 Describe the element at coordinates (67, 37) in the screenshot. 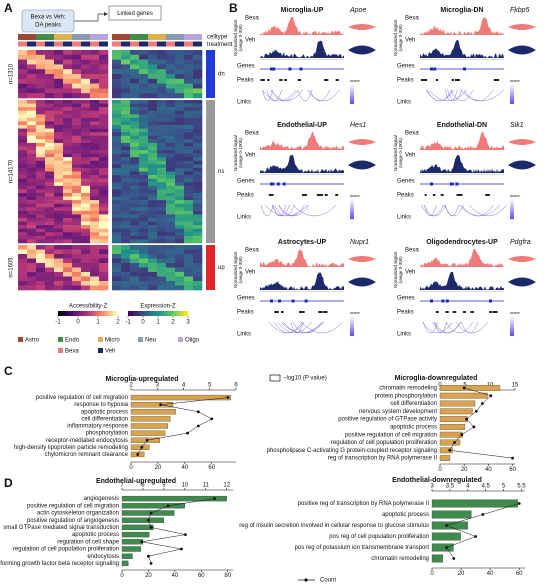

I see `celltype-bar` at that location.